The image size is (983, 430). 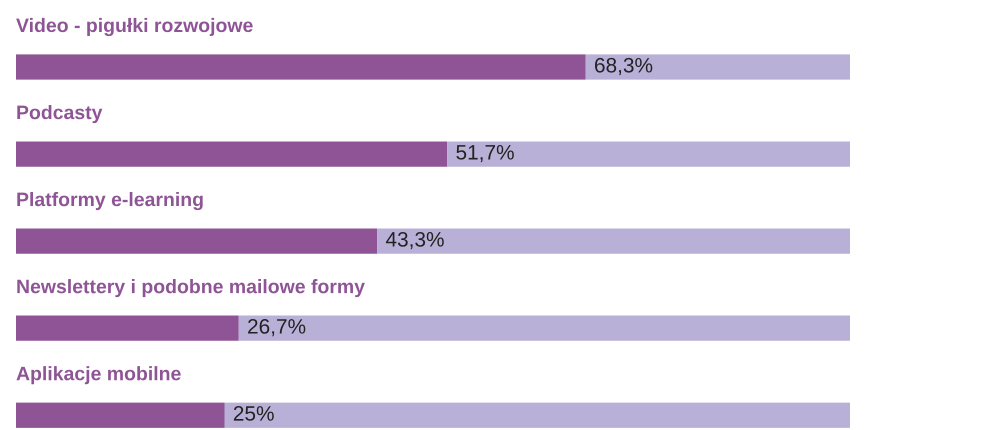 I want to click on y-tick-label: Platformy e-learning, so click(x=110, y=201).